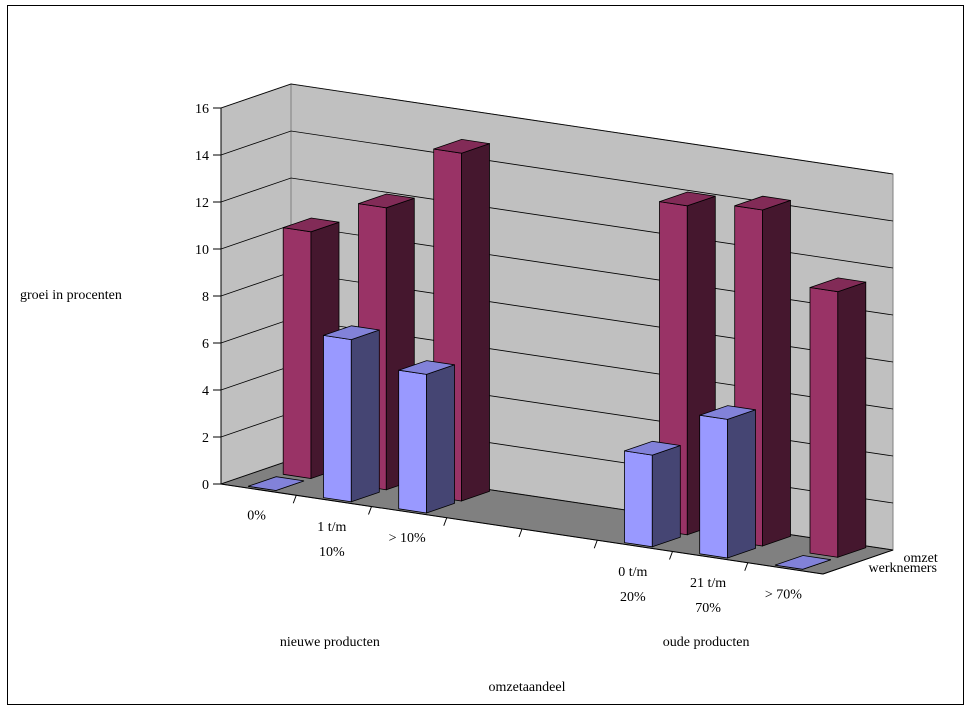 This screenshot has width=971, height=710. What do you see at coordinates (205, 344) in the screenshot?
I see `y-tick-label: 6` at bounding box center [205, 344].